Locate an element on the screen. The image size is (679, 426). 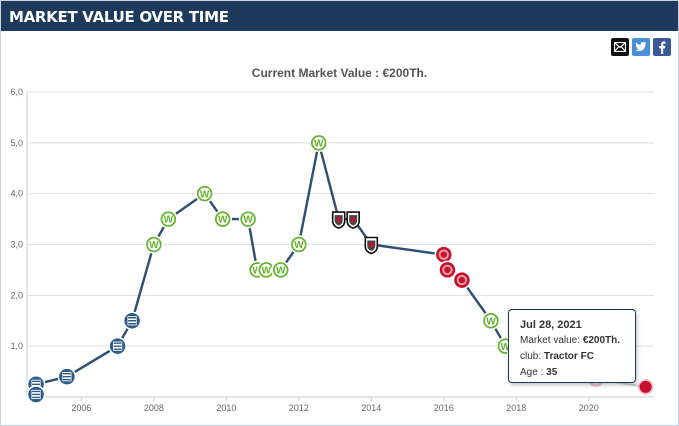
email-share-button is located at coordinates (620, 47).